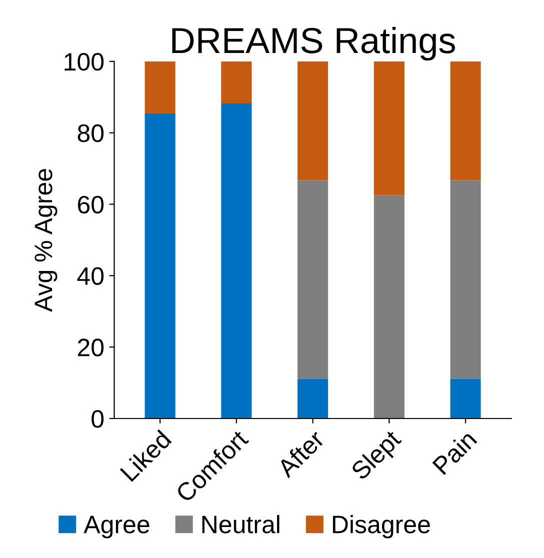 This screenshot has width=544, height=558. What do you see at coordinates (91, 205) in the screenshot?
I see `y-tick-label: 60` at bounding box center [91, 205].